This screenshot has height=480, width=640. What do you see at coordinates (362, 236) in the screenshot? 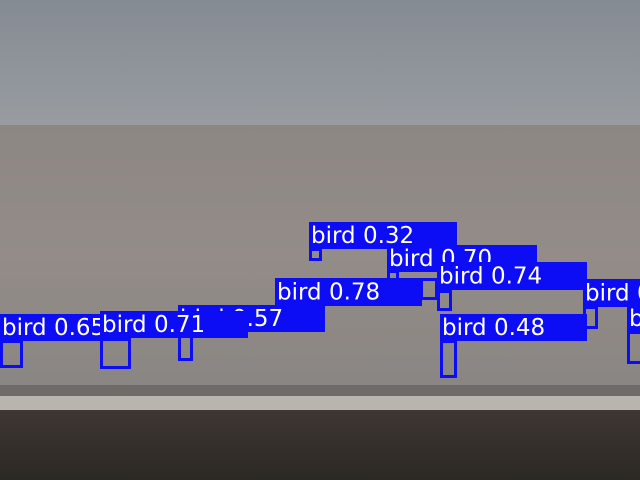
I see `label-text: bird 0.32` at bounding box center [362, 236].